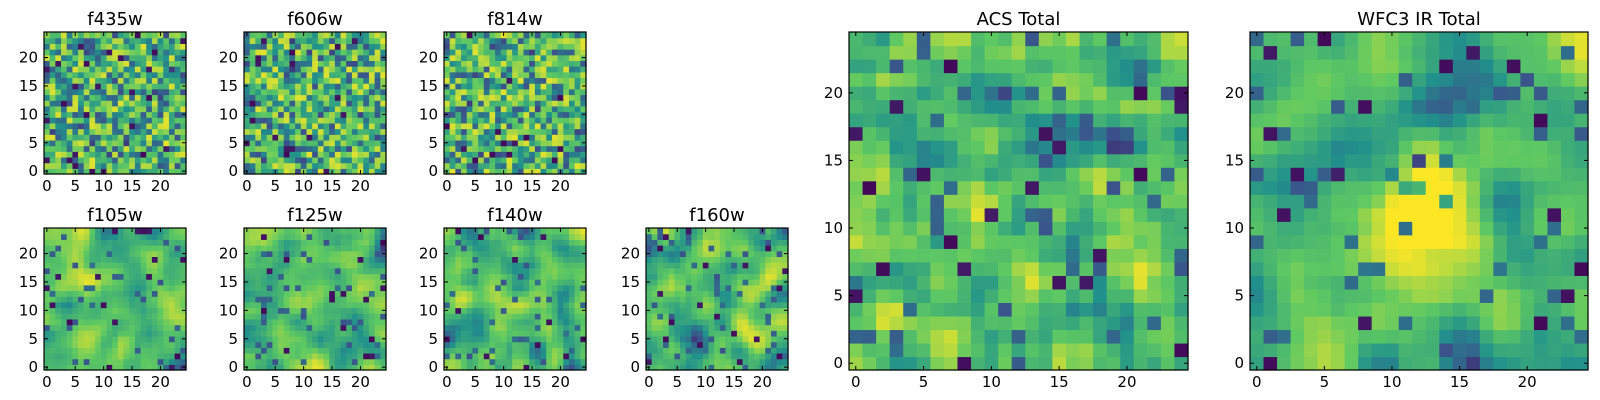  Describe the element at coordinates (475, 186) in the screenshot. I see `x-tick-label: 5` at that location.